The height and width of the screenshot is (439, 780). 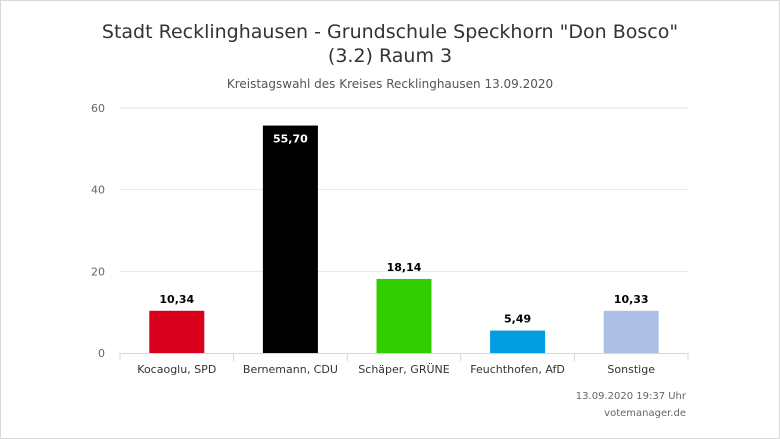 What do you see at coordinates (517, 369) in the screenshot?
I see `x-tick-label: Feuchthofen, AfD` at bounding box center [517, 369].